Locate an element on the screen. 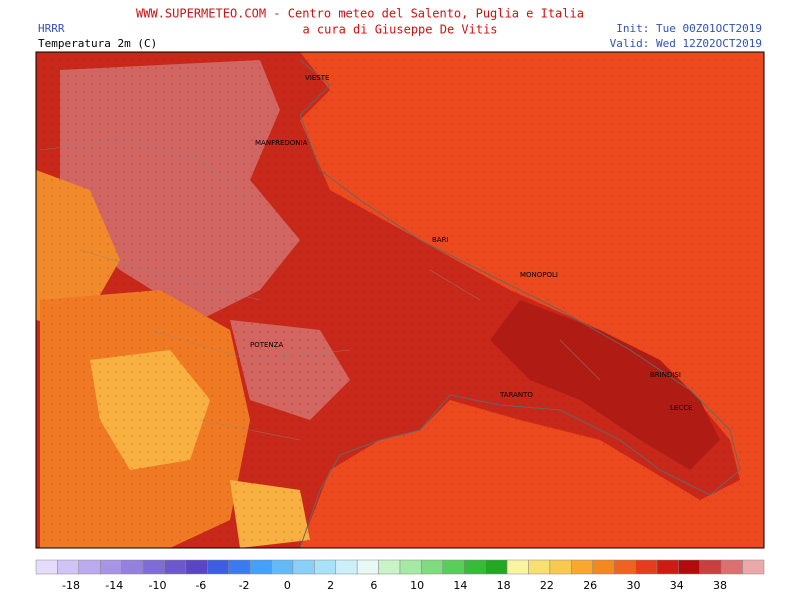 The image size is (800, 600). author: a cura di Giuseppe De Vitis is located at coordinates (399, 30).